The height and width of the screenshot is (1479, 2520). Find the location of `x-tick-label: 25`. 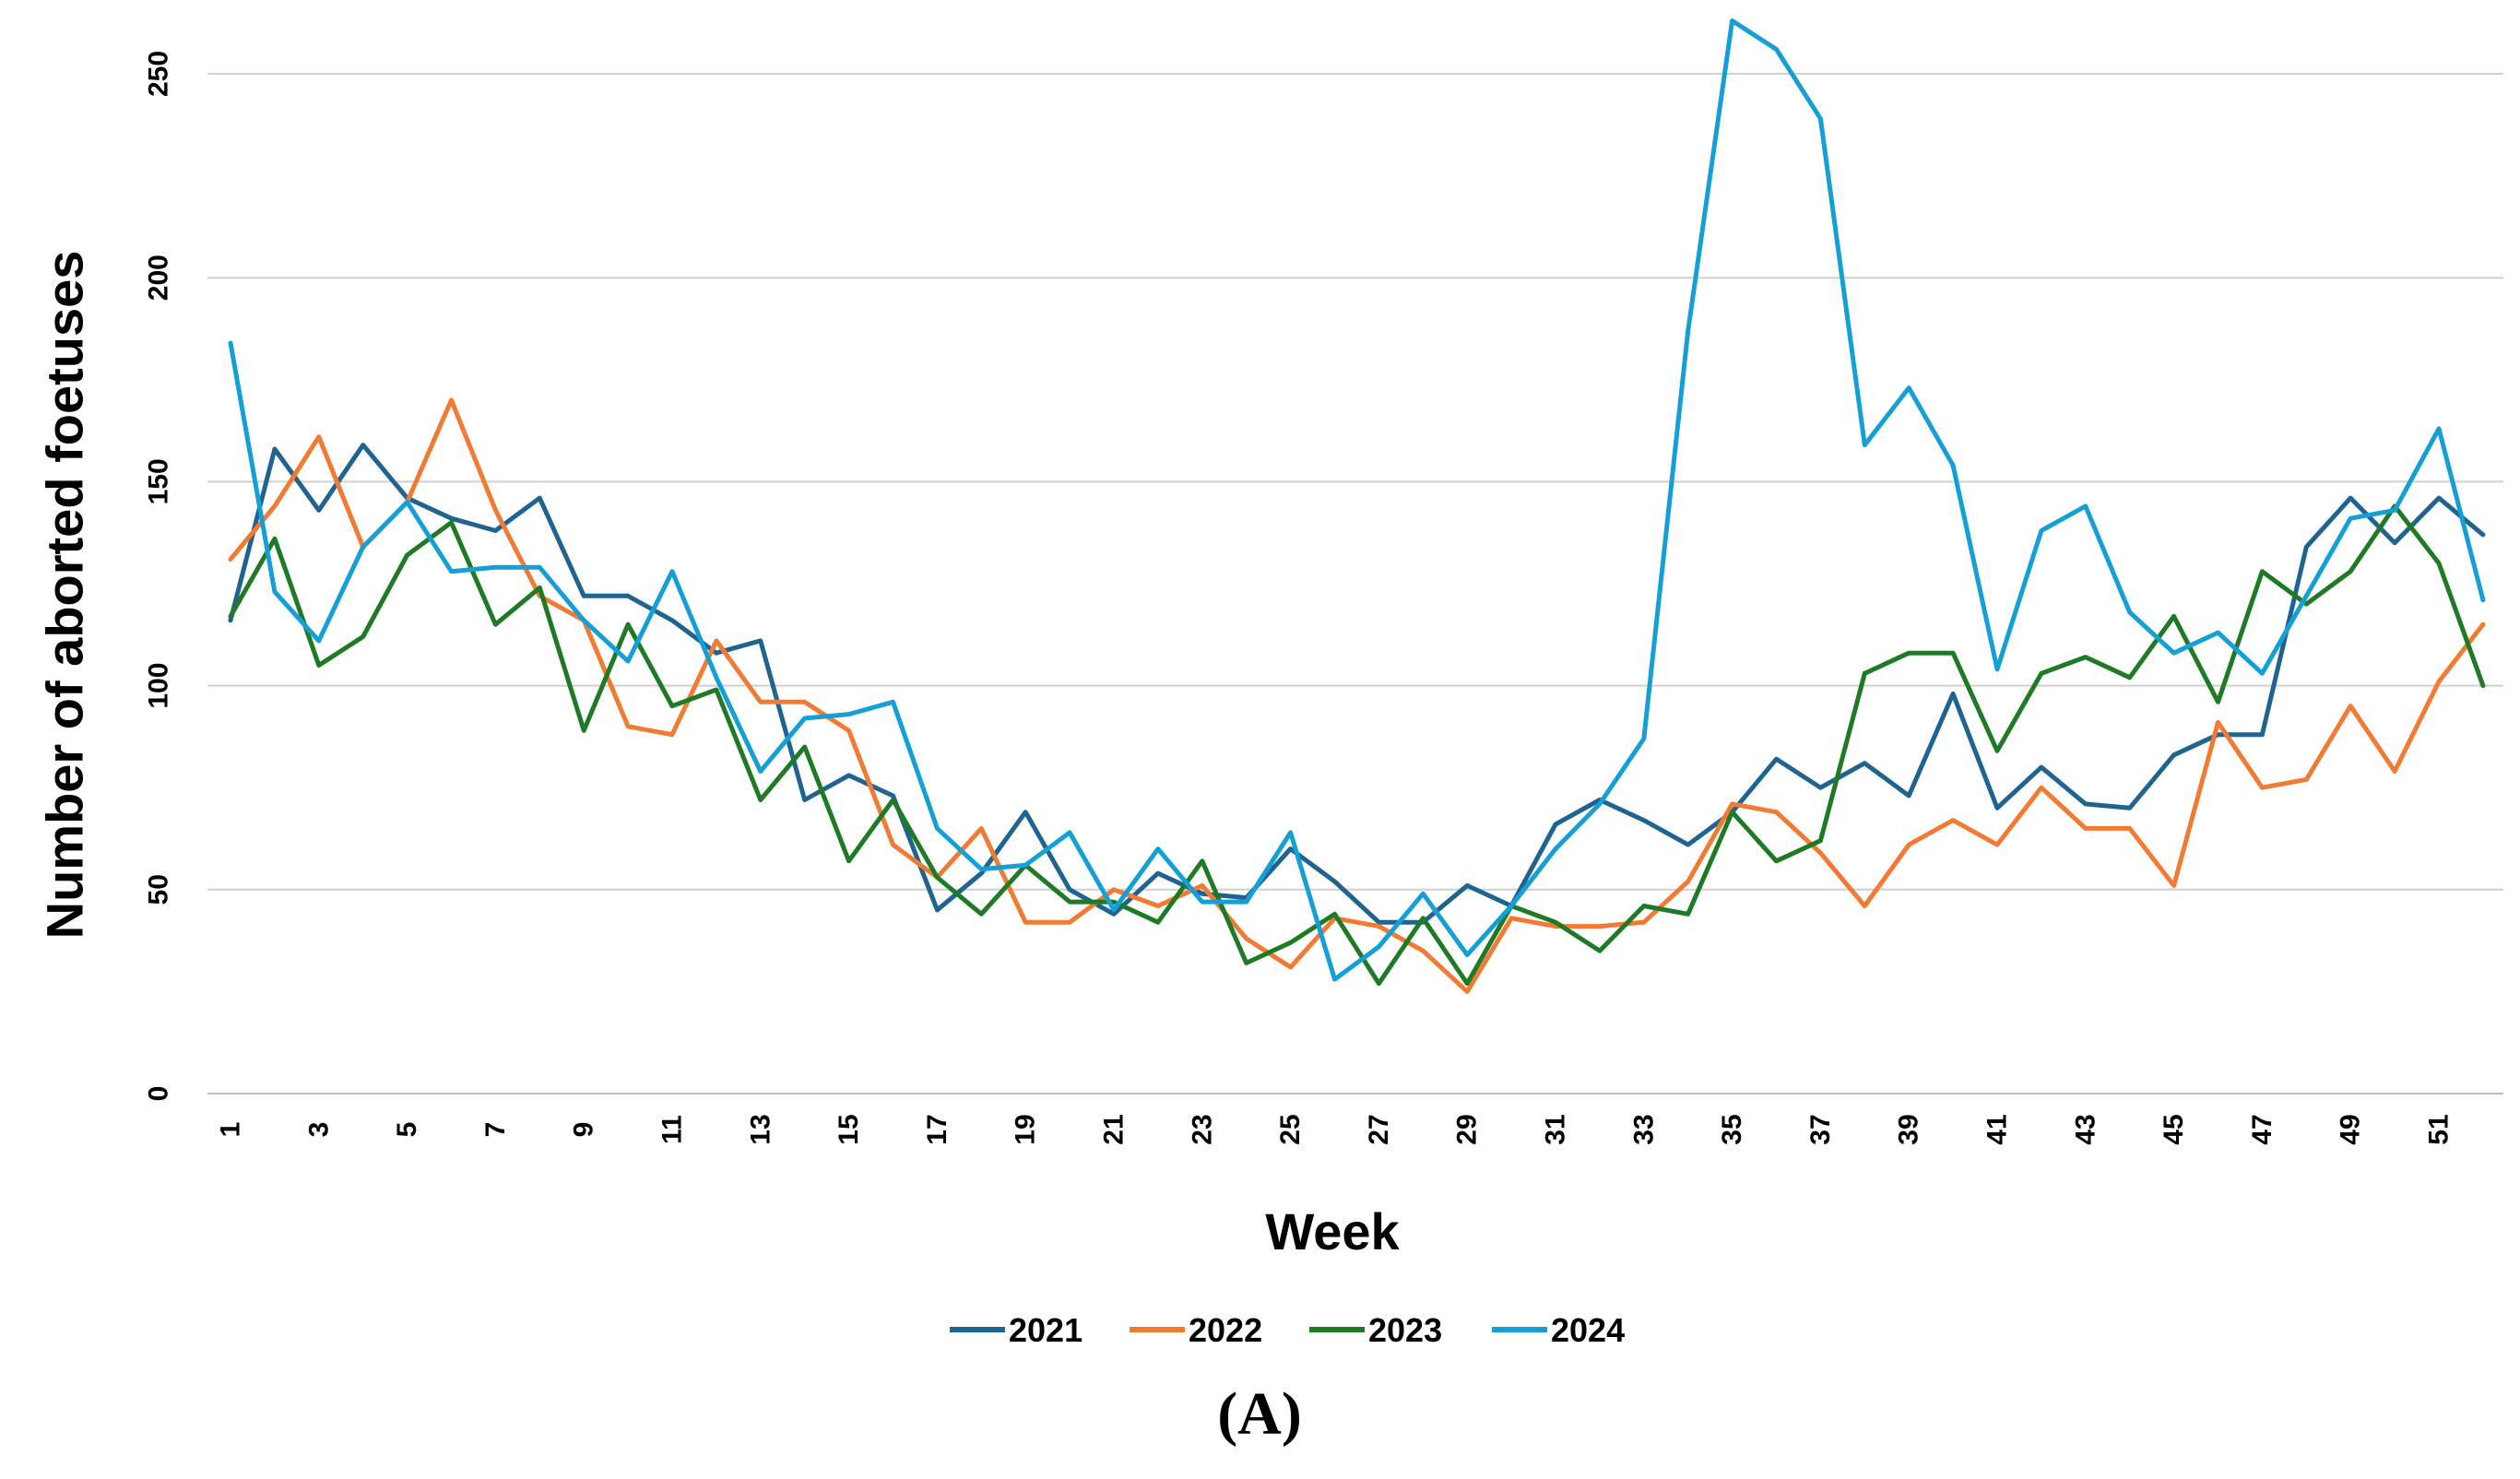

x-tick-label: 25 is located at coordinates (1290, 1129).